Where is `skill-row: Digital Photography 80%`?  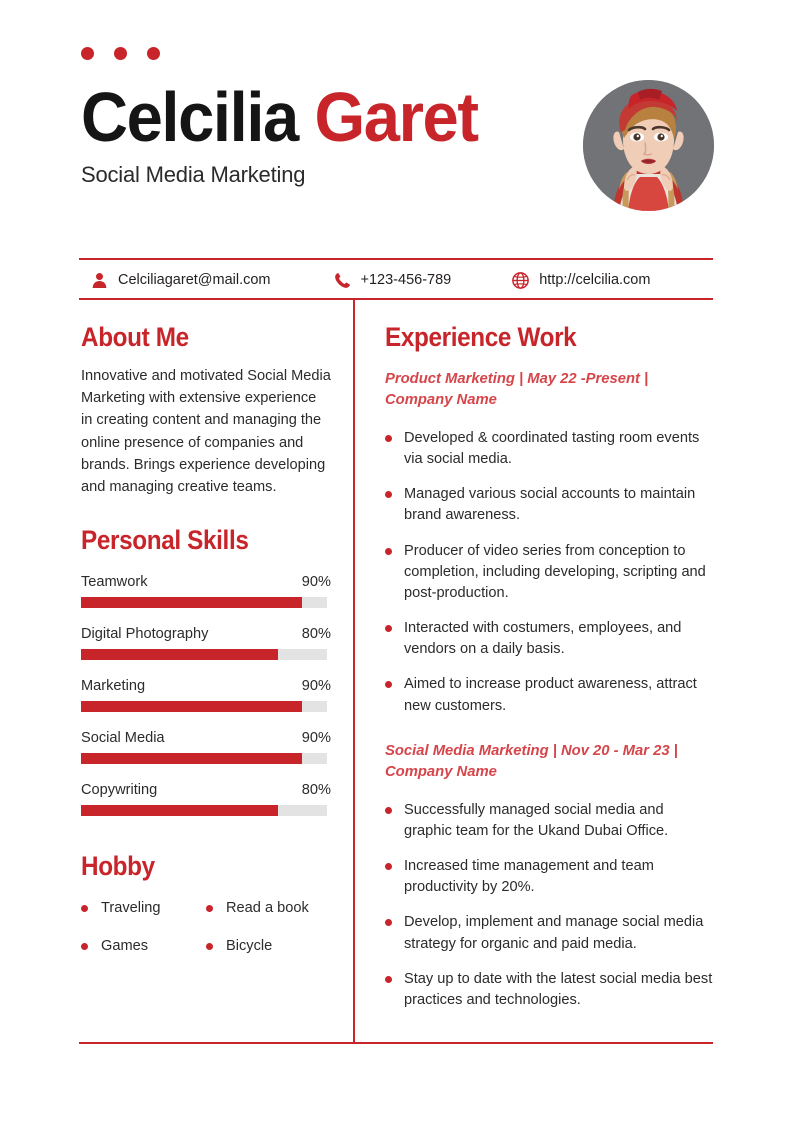 skill-row: Digital Photography 80% is located at coordinates (206, 643).